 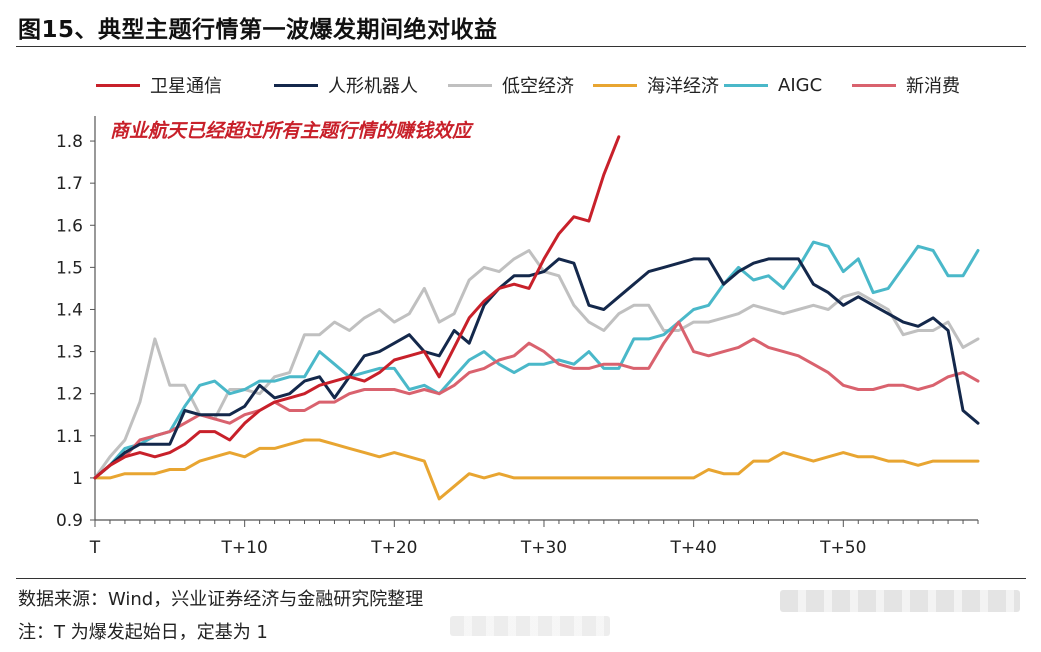 I want to click on legend-swatch-ocean, so click(x=615, y=85).